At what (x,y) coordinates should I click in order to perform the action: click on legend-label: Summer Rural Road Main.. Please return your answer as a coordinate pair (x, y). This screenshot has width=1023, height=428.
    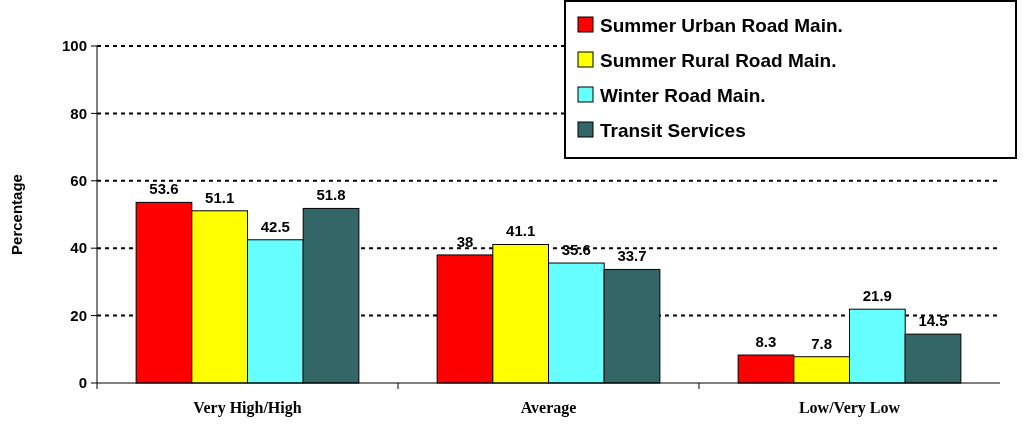
    Looking at the image, I should click on (718, 60).